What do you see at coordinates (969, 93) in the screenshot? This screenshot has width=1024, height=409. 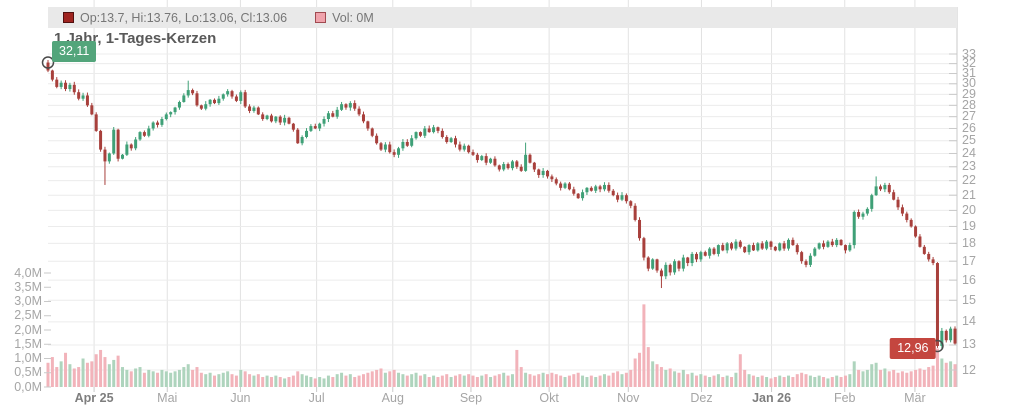 I see `price-tick-label: 29` at bounding box center [969, 93].